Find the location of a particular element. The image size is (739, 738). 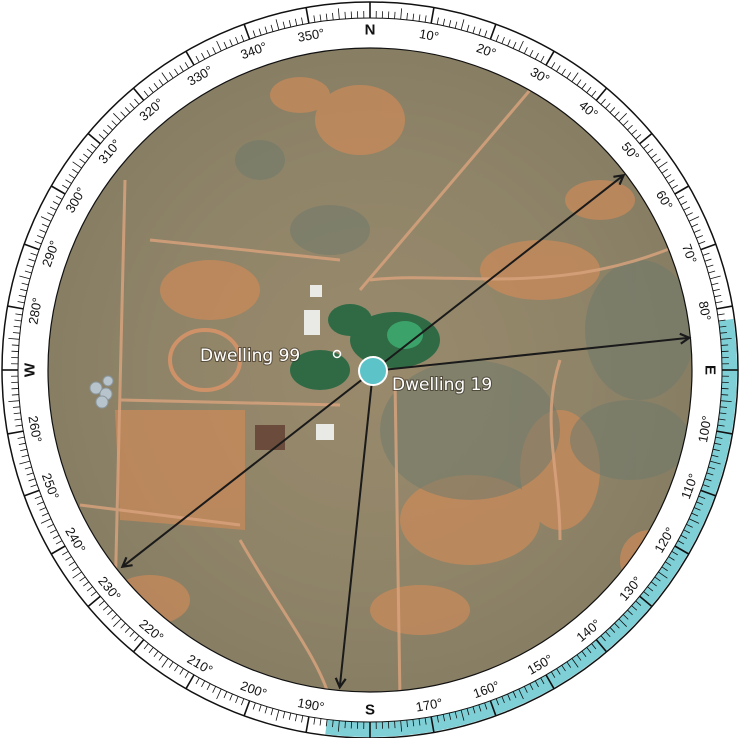

dwelling-primary-marker is located at coordinates (373, 371).